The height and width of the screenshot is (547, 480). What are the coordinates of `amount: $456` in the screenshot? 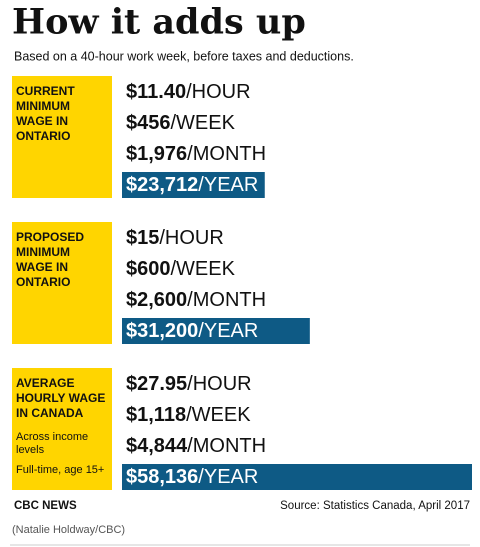 It's located at (148, 123).